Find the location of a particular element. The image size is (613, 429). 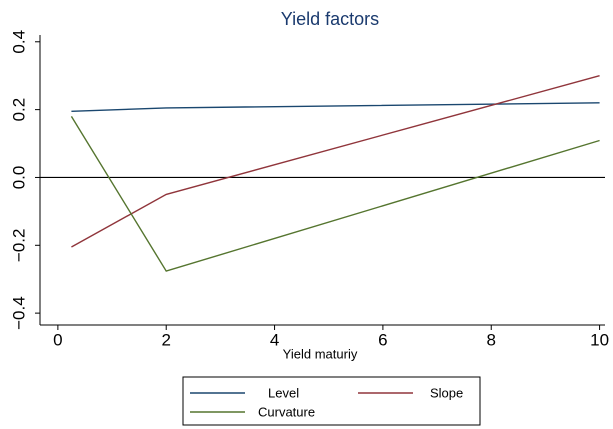

y-tick-label: −0.4 is located at coordinates (18, 313).